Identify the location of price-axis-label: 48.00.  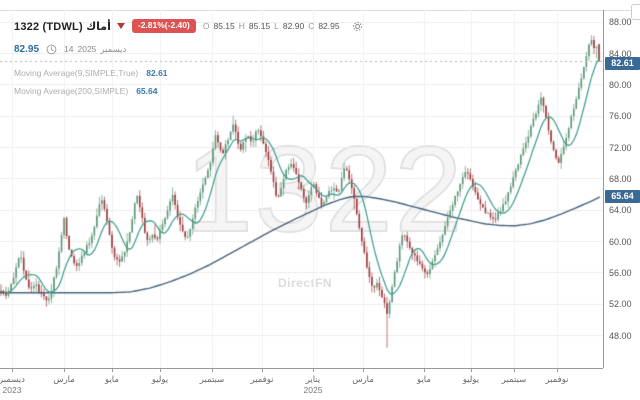
(620, 335).